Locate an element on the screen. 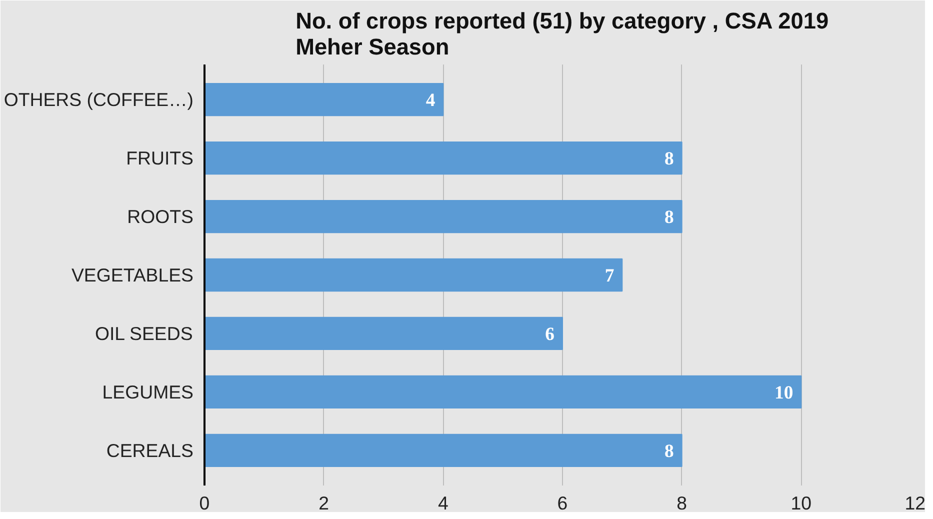  data-label: 10 is located at coordinates (784, 393).